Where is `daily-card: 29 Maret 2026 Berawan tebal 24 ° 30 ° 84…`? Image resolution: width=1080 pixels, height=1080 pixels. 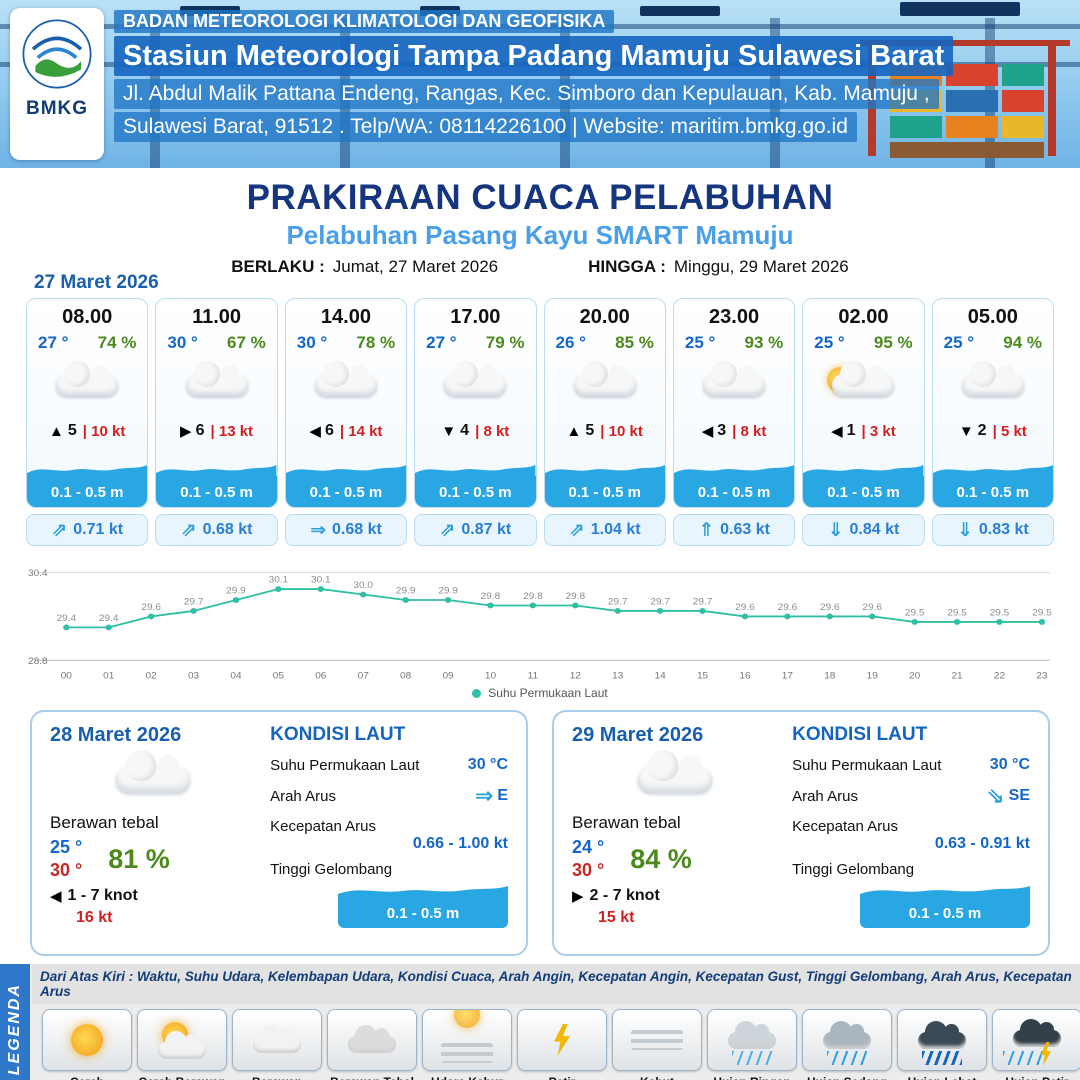 daily-card: 29 Maret 2026 Berawan tebal 24 ° 30 ° 84… is located at coordinates (801, 833).